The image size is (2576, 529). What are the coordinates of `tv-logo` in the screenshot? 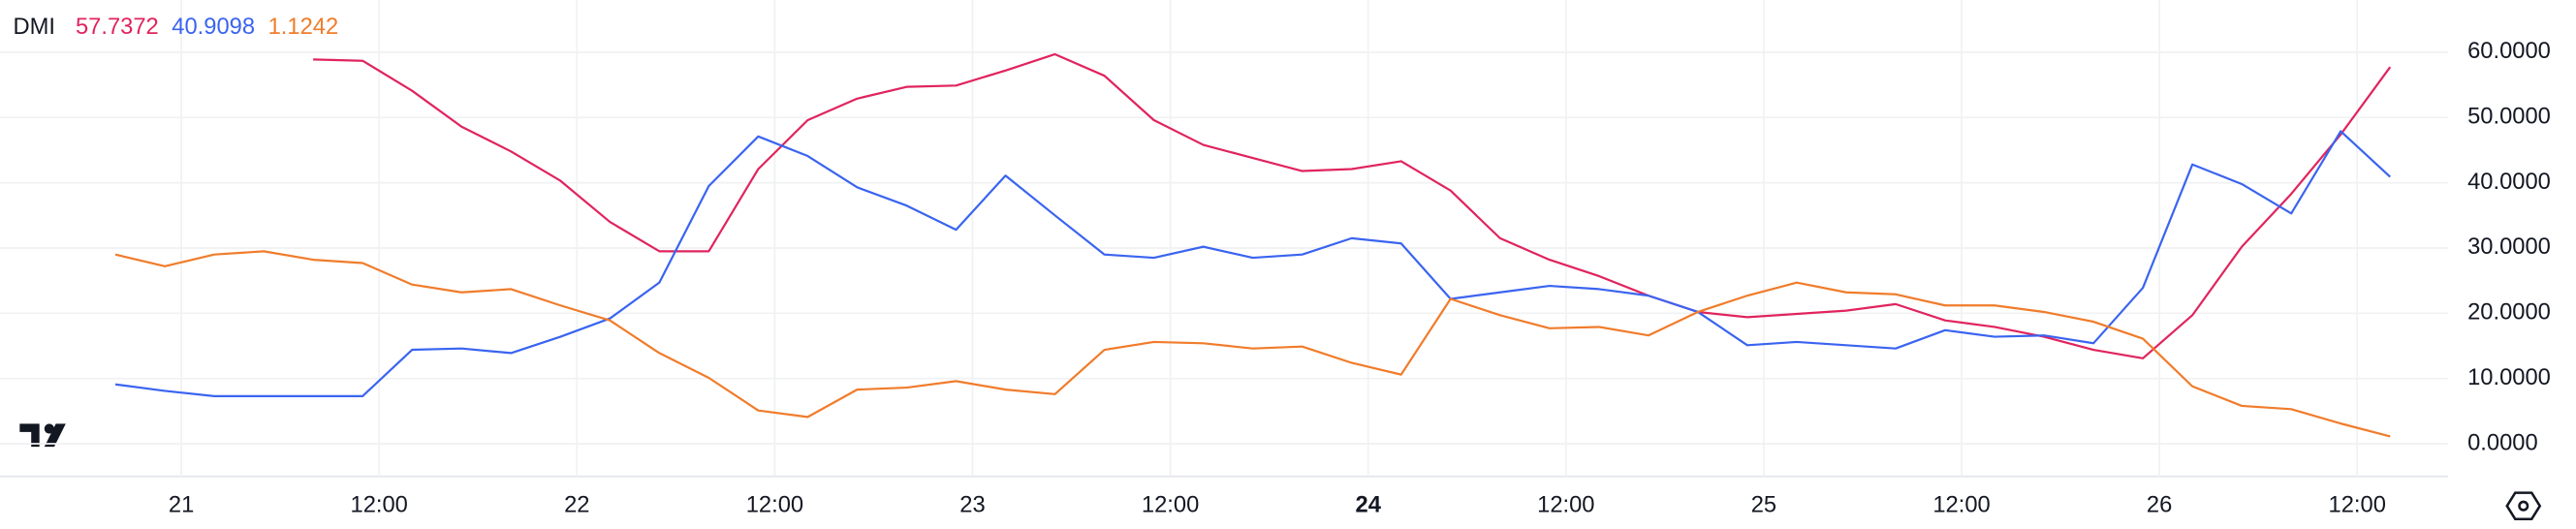 It's located at (42, 435).